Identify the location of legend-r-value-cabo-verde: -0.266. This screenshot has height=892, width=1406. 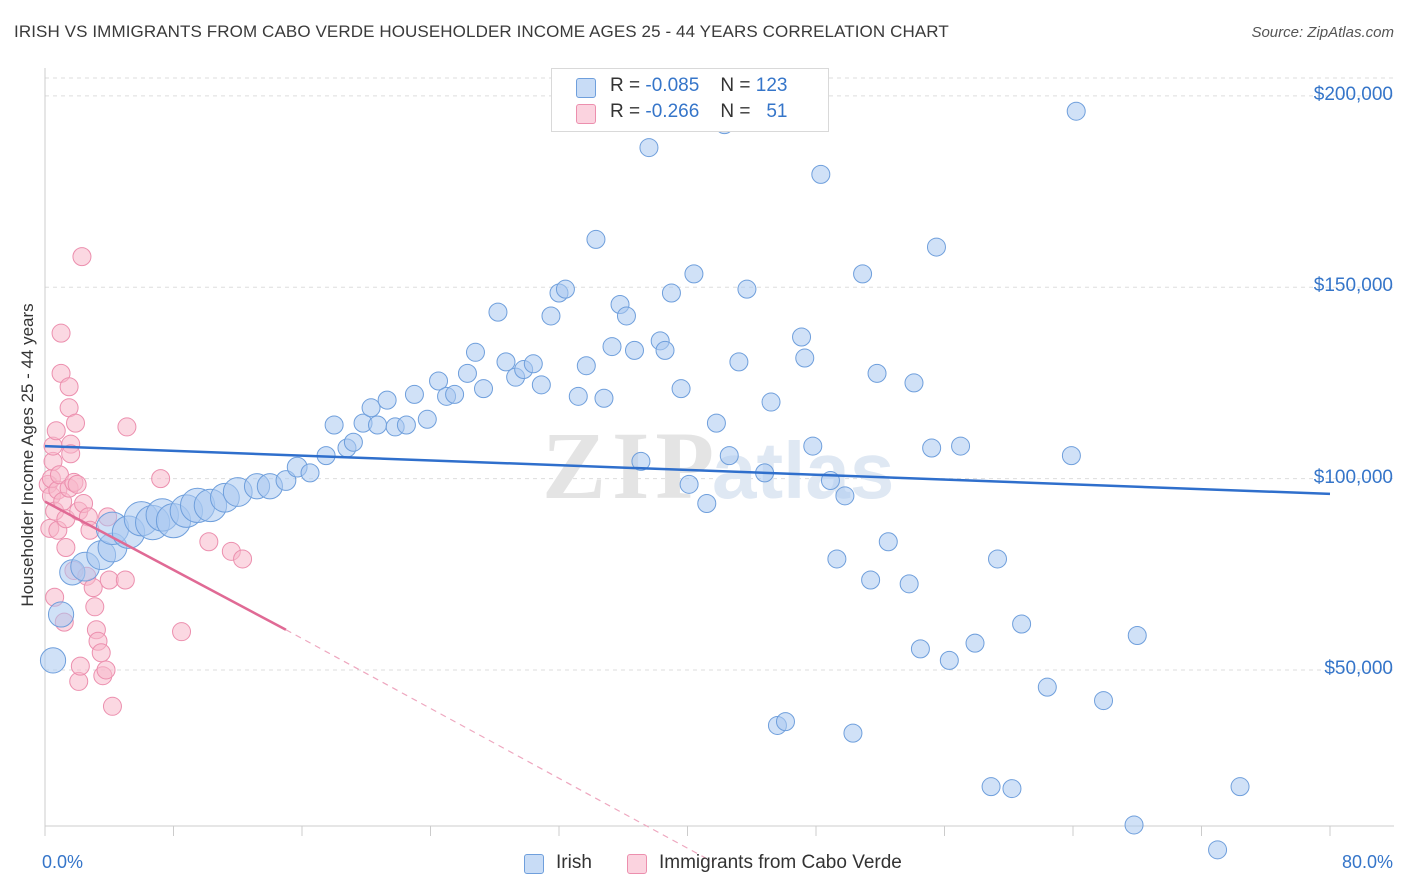
(672, 111).